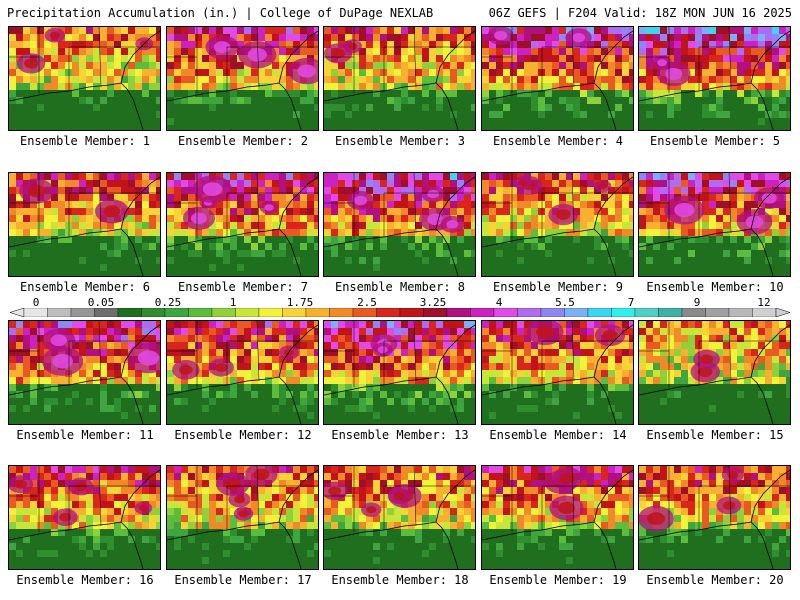 The width and height of the screenshot is (800, 600). Describe the element at coordinates (499, 302) in the screenshot. I see `colorbar-tick-label: 4` at that location.